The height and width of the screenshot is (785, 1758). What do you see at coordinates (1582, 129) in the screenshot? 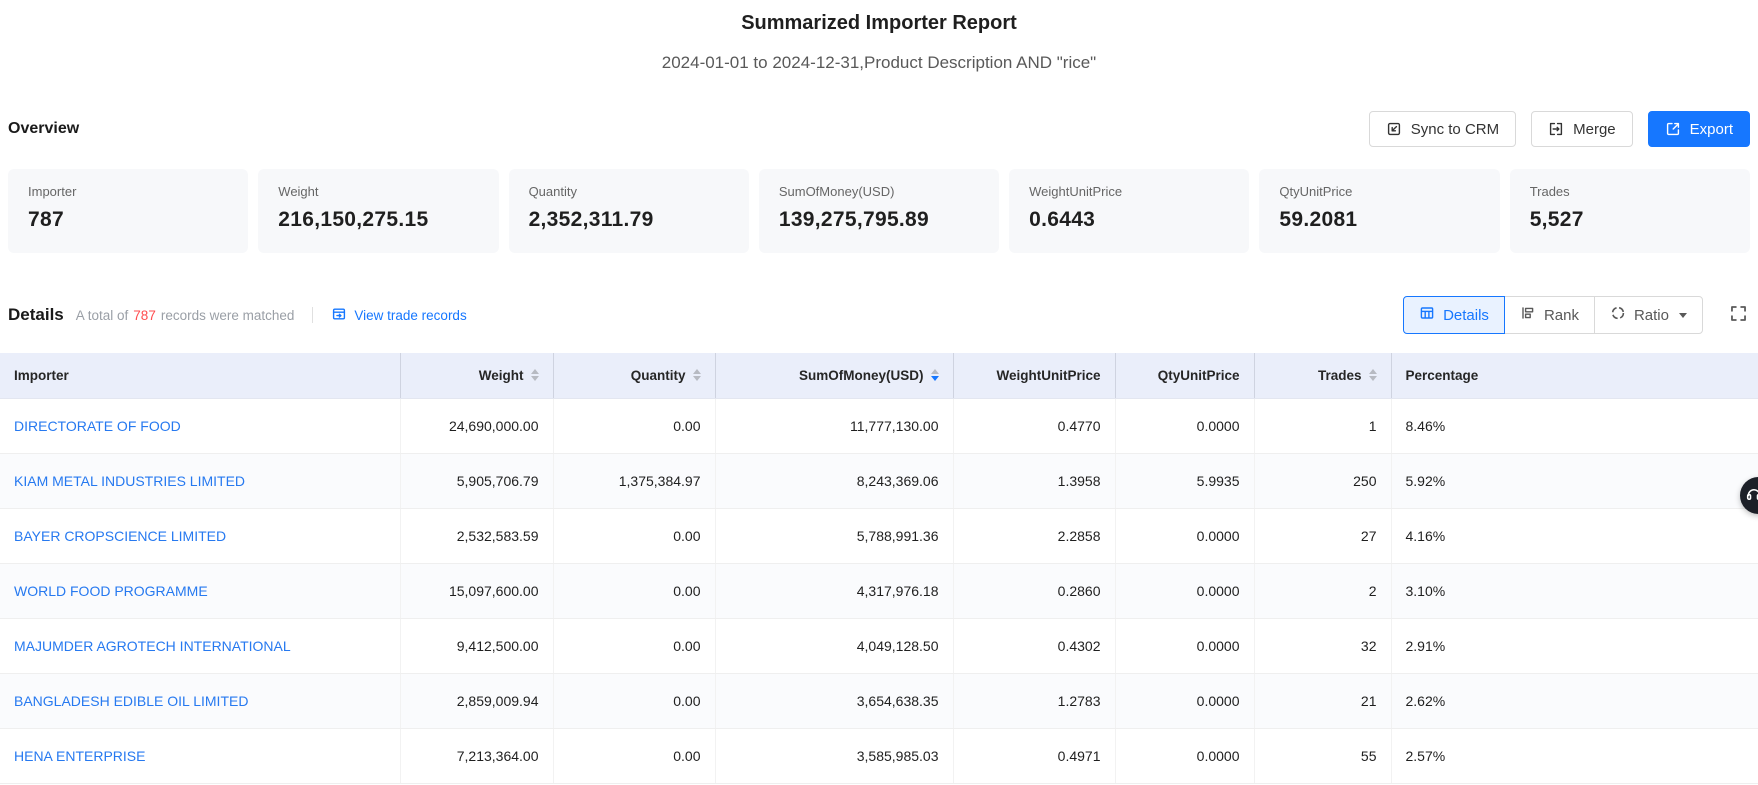
I see `merge-button: Merge` at bounding box center [1582, 129].